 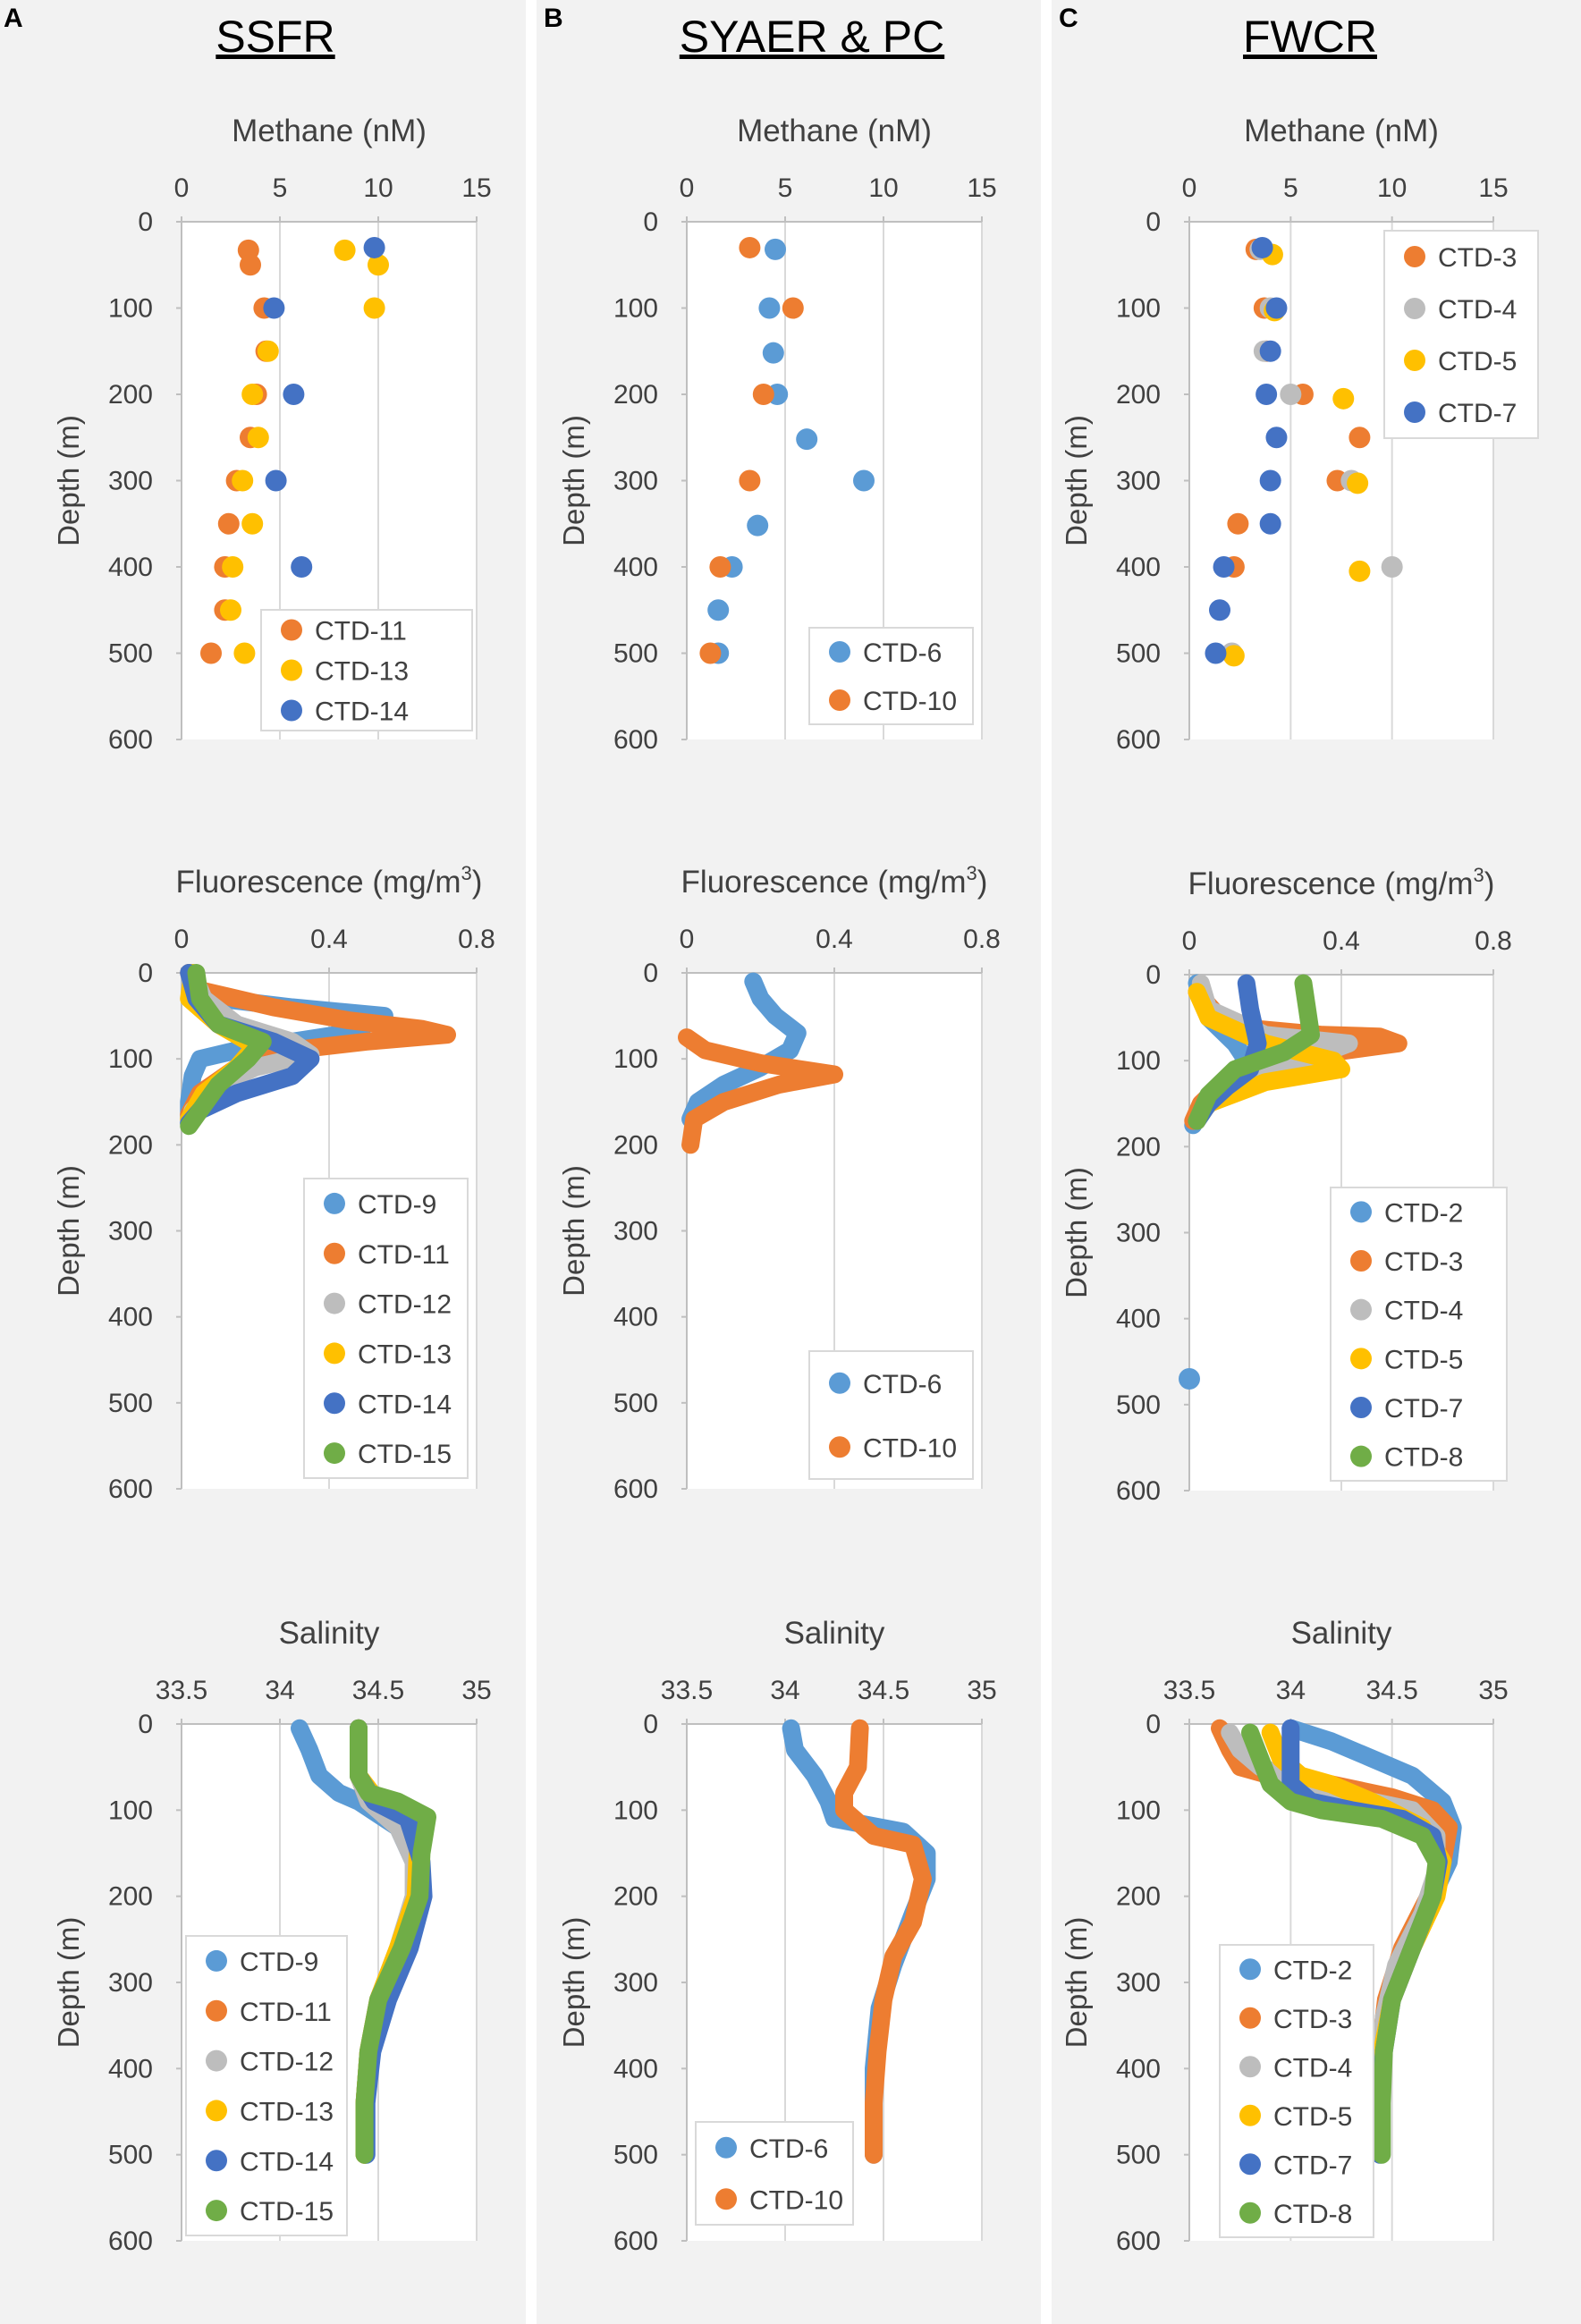 I want to click on chart-title: Fluorescence (mg/m3), so click(x=1341, y=882).